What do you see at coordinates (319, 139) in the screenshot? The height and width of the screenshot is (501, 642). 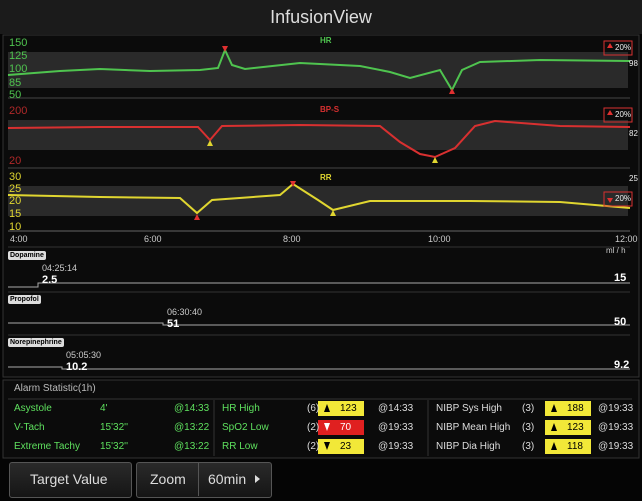 I see `bp-trace` at bounding box center [319, 139].